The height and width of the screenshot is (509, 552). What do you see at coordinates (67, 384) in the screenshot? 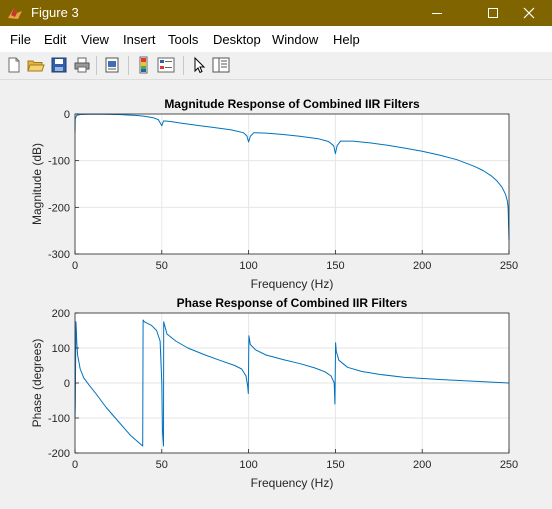
I see `phase-ytick-label: 0` at bounding box center [67, 384].